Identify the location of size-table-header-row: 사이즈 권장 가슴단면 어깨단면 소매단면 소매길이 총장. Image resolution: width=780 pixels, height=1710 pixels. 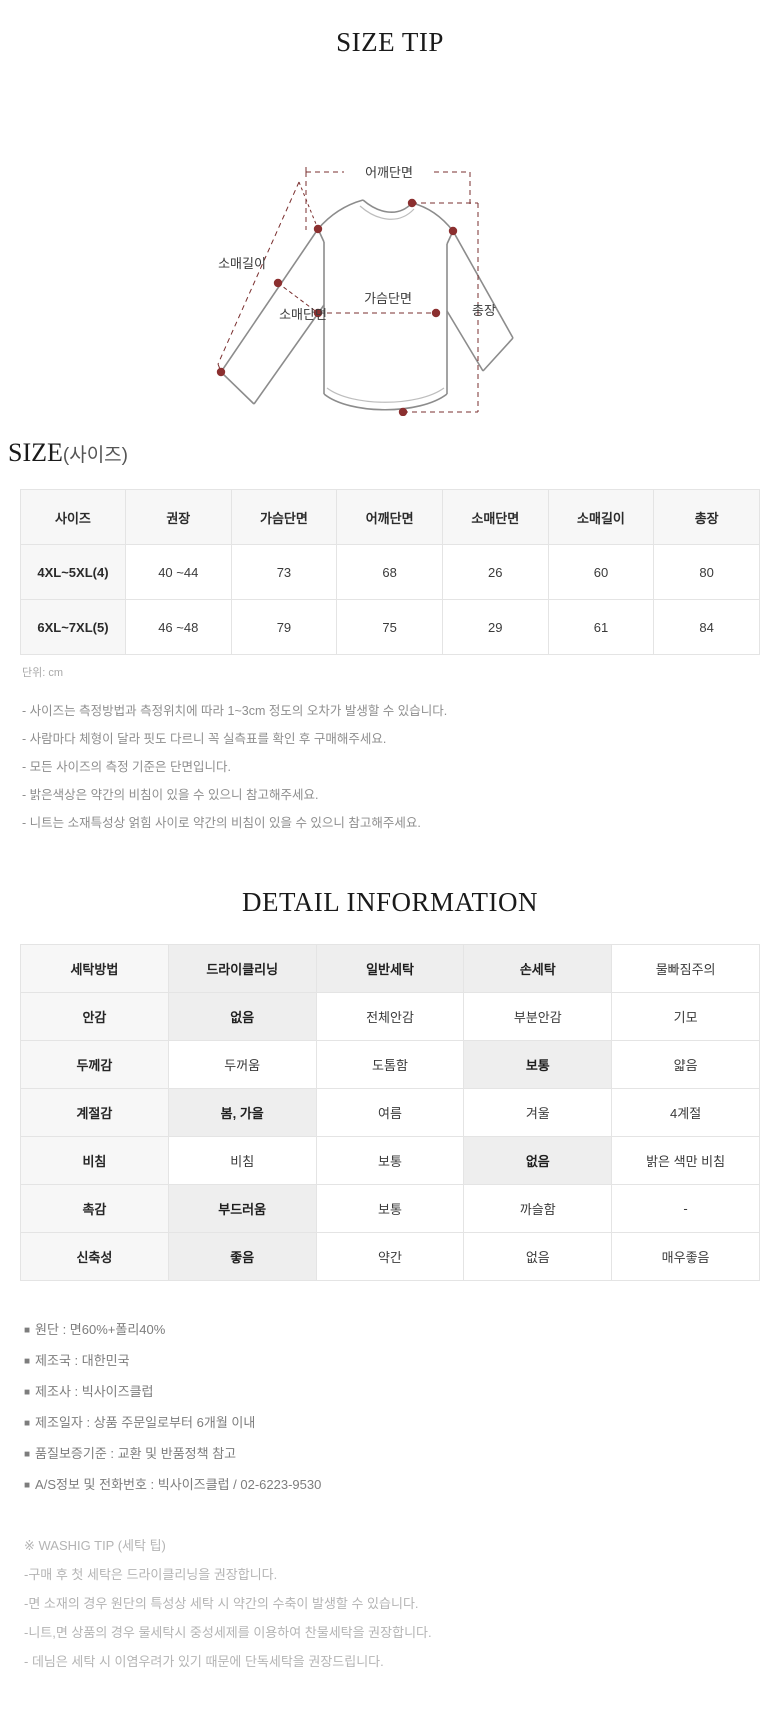
(390, 517).